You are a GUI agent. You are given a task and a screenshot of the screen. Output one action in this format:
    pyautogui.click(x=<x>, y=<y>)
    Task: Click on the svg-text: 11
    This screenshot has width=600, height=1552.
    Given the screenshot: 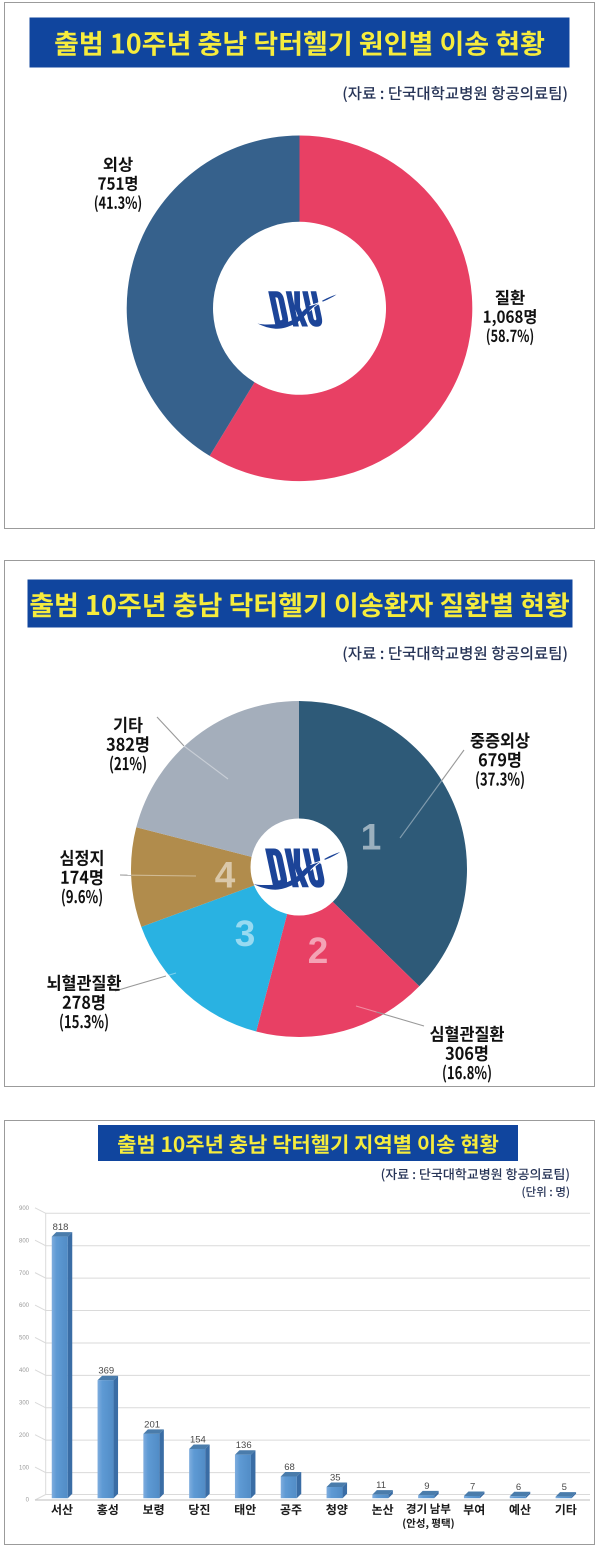 What is the action you would take?
    pyautogui.click(x=381, y=1485)
    